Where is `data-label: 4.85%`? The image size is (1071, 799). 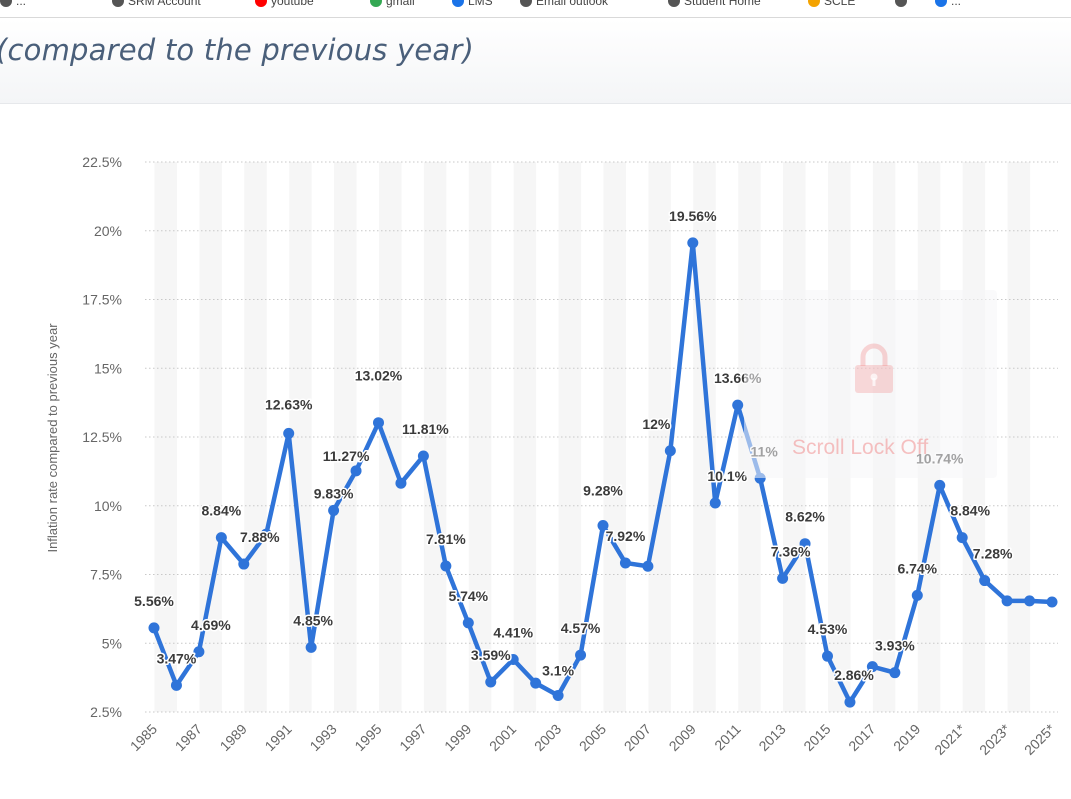
data-label: 4.85% is located at coordinates (313, 620).